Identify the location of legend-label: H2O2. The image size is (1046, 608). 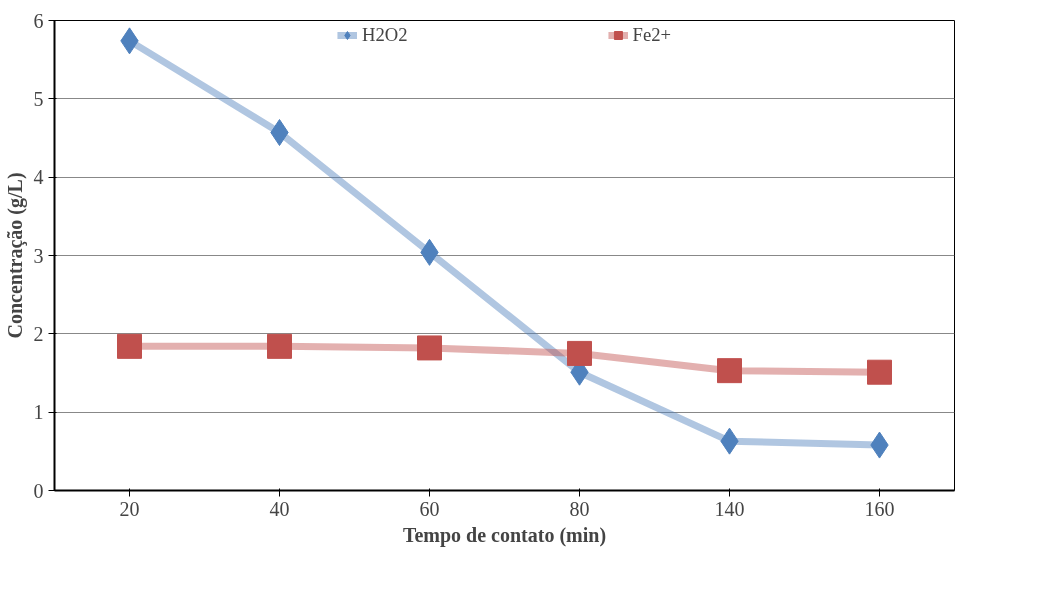
(384, 35).